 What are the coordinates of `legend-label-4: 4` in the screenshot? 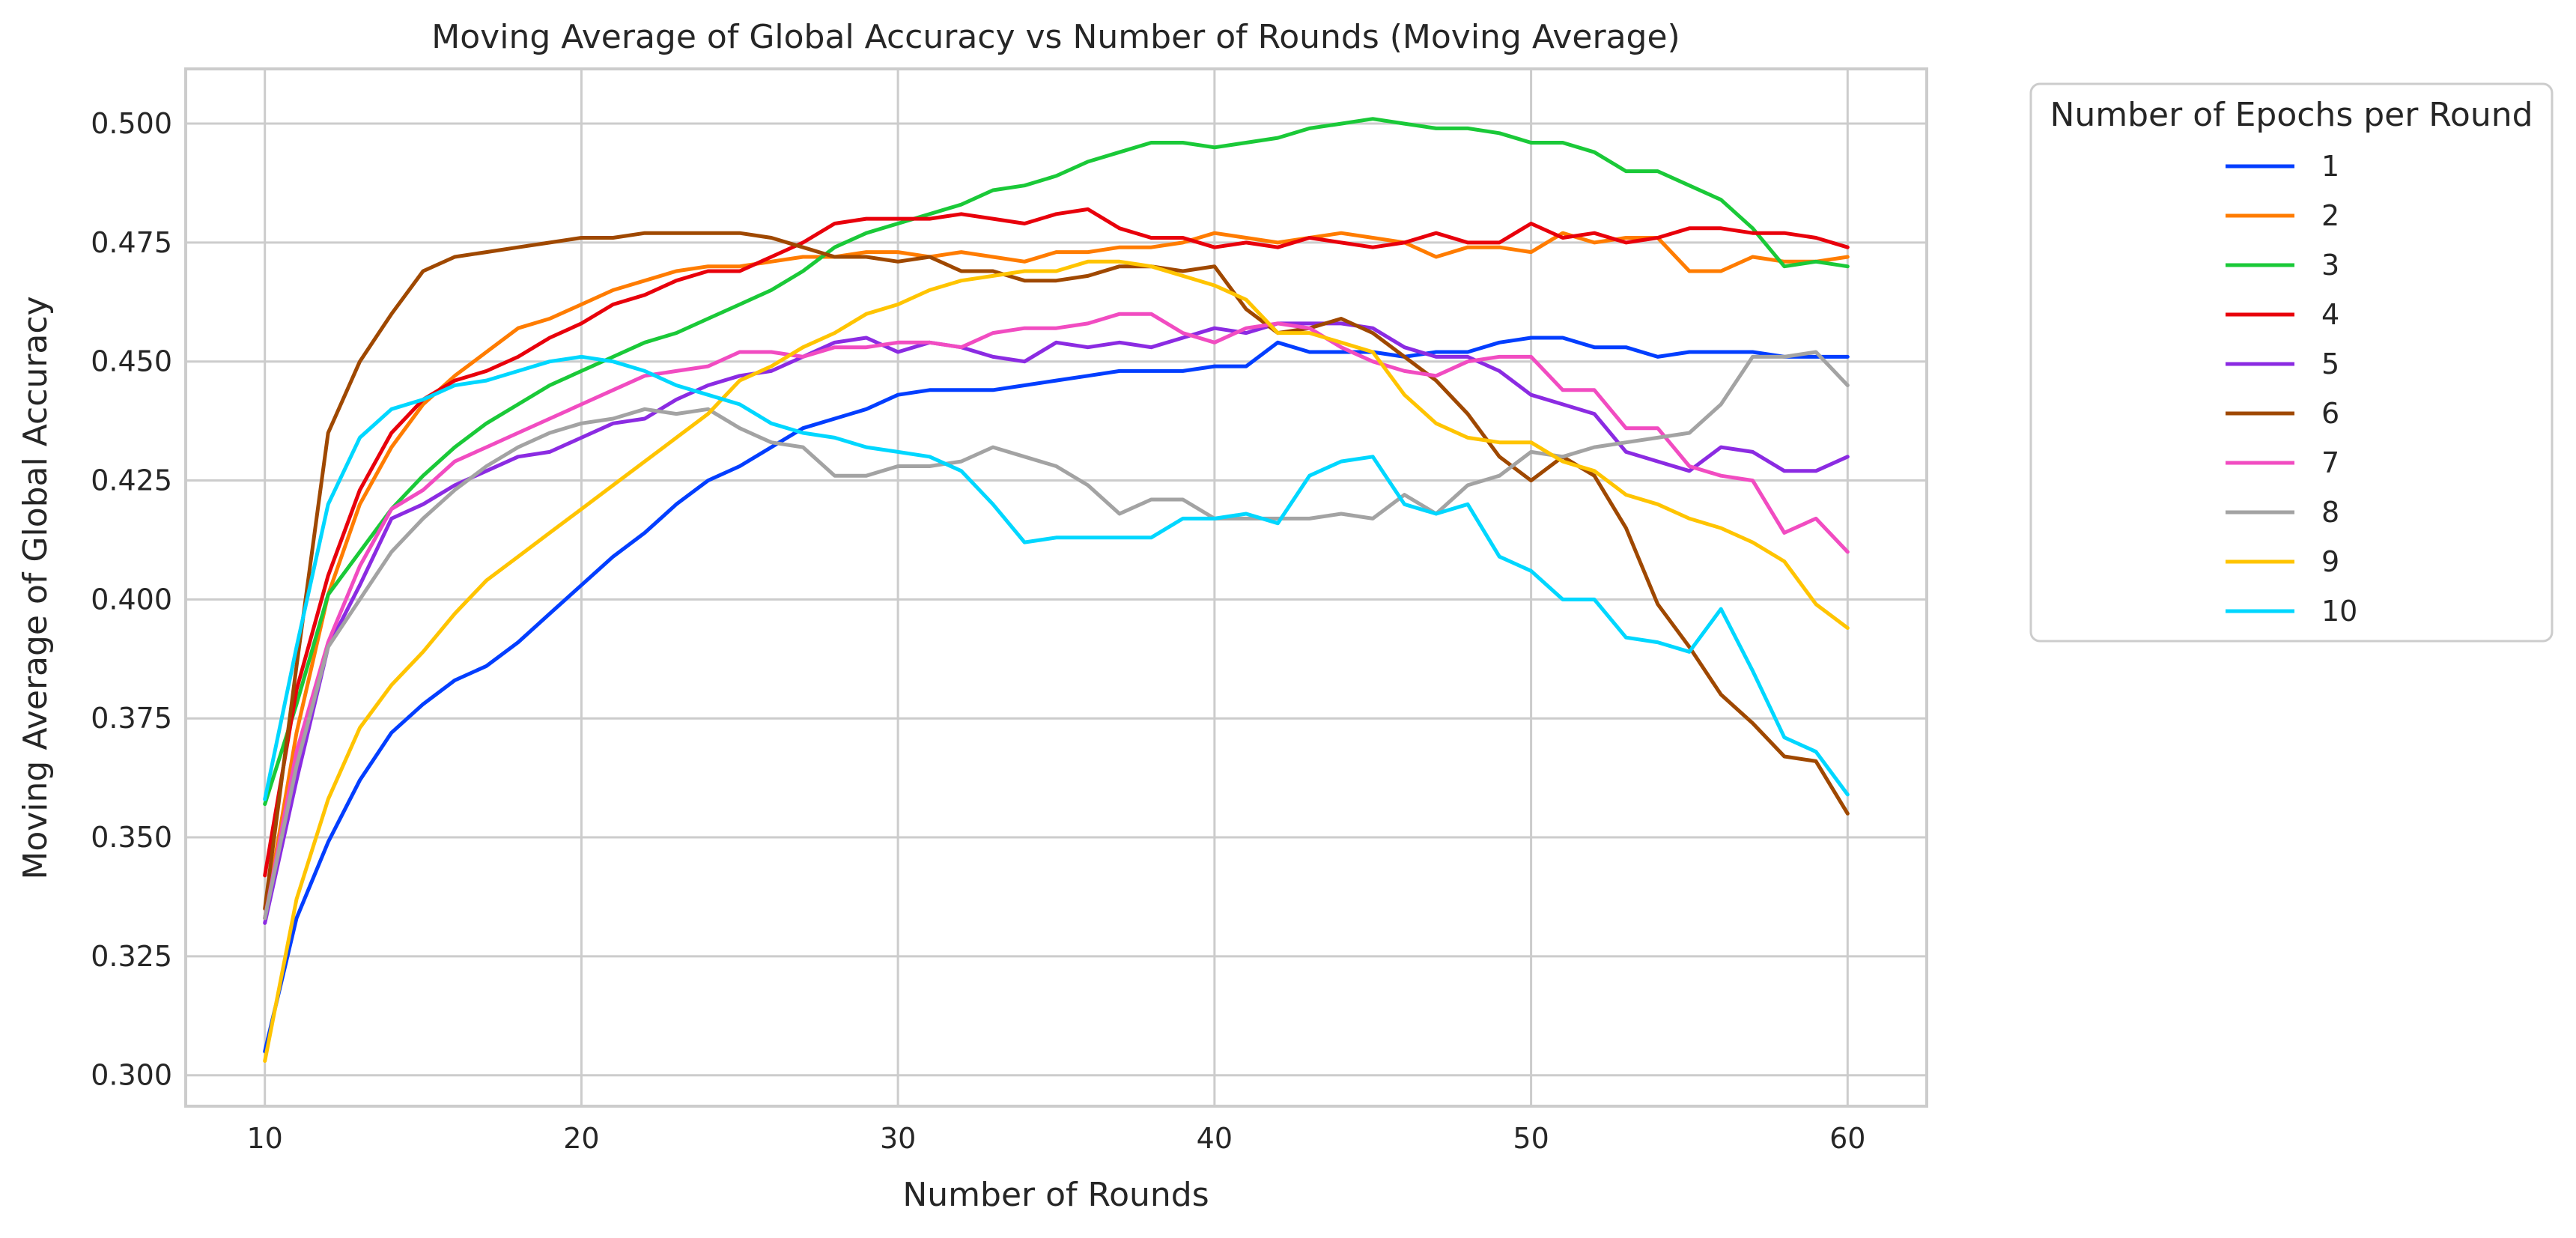 It's located at (2330, 314).